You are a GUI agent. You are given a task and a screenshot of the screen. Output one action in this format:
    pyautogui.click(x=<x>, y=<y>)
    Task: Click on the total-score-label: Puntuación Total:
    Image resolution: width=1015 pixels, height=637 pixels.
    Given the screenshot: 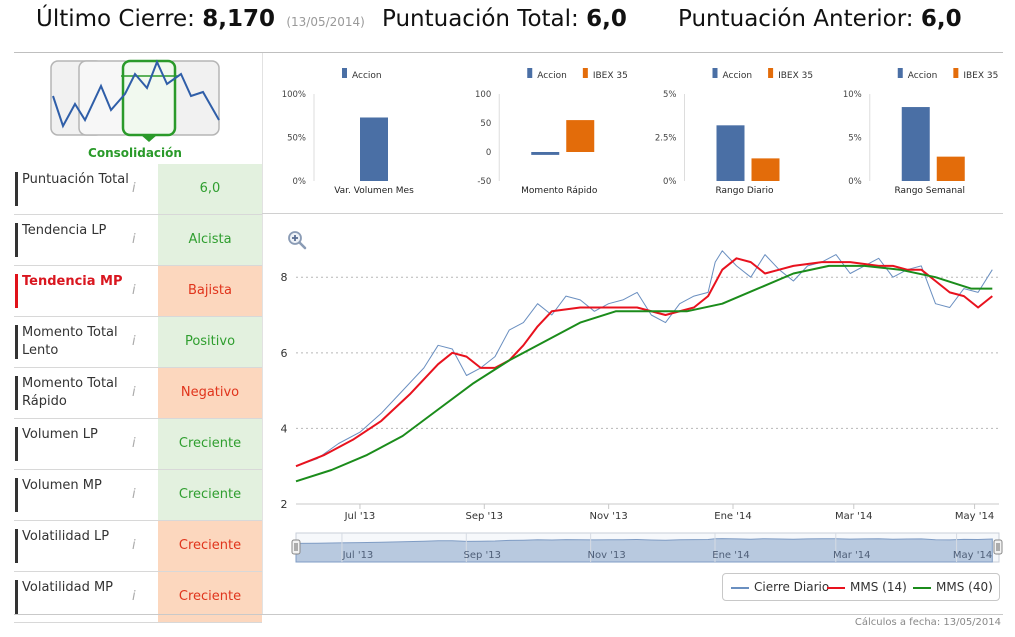 What is the action you would take?
    pyautogui.click(x=480, y=19)
    